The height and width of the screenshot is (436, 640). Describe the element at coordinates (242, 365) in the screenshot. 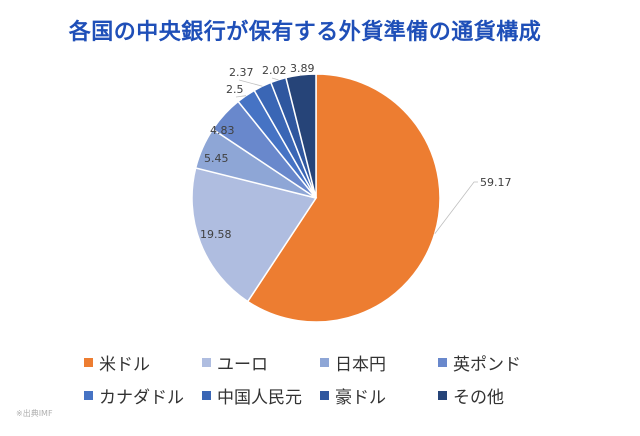

I see `legend-label: ユーロ` at that location.